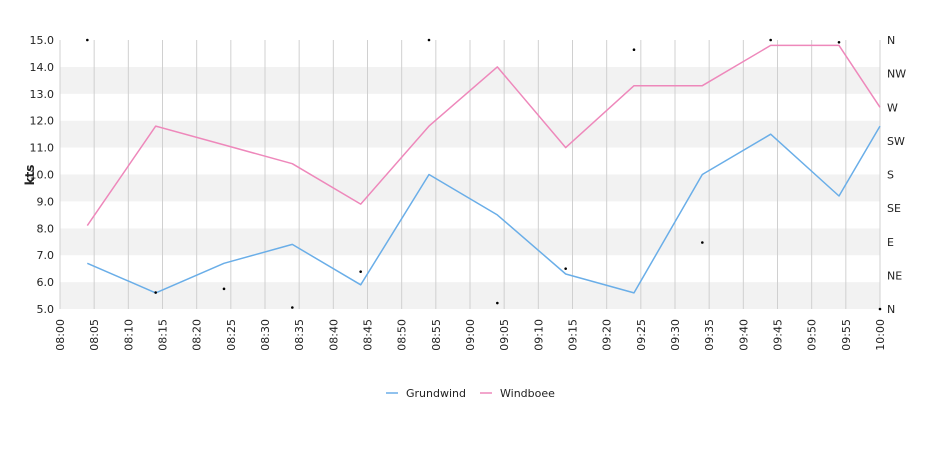 The height and width of the screenshot is (450, 940). I want to click on right-tick-label: NE, so click(894, 275).